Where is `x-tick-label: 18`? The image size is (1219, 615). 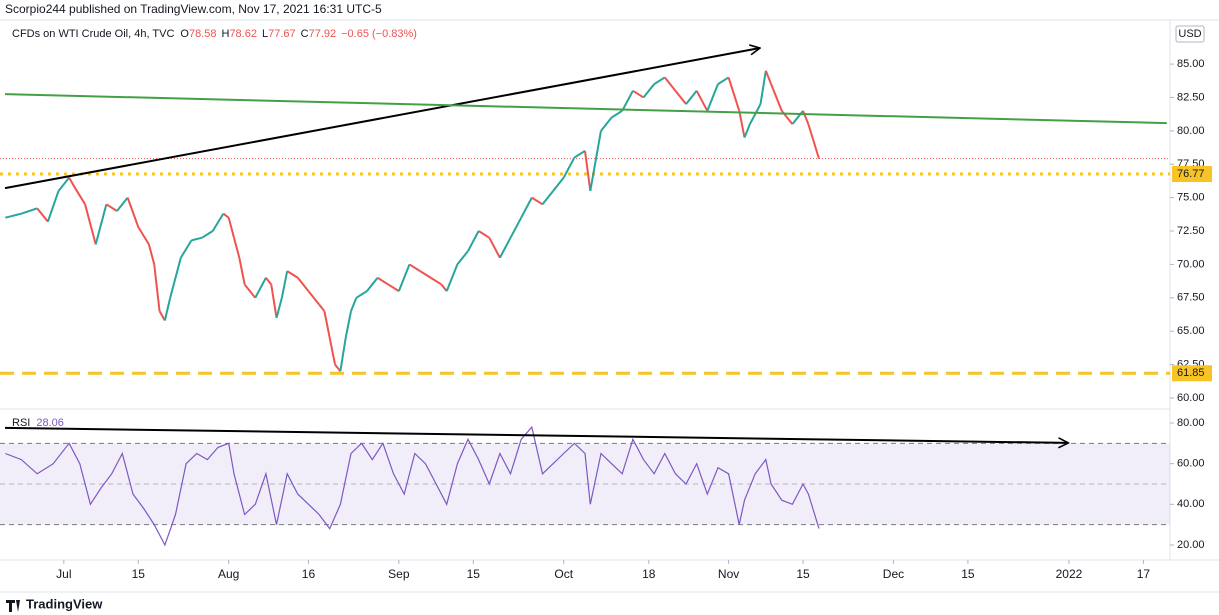 x-tick-label: 18 is located at coordinates (649, 574).